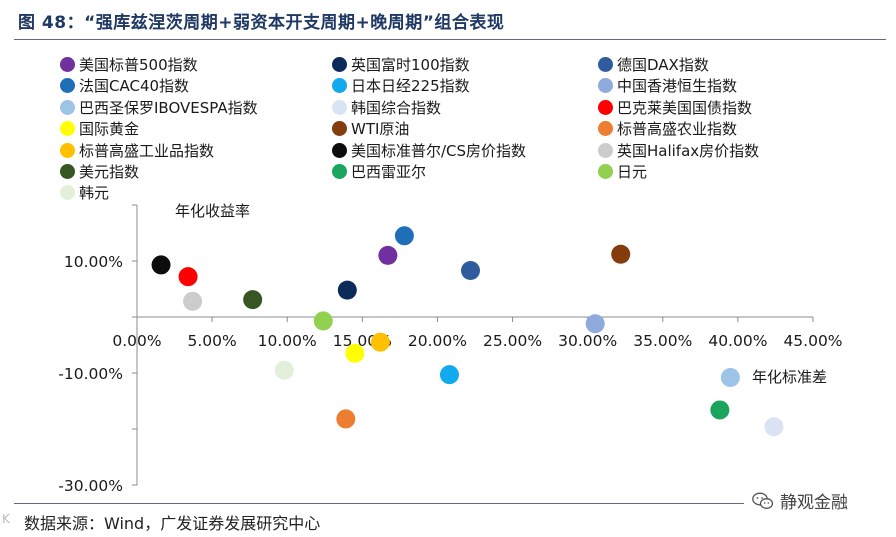 The height and width of the screenshot is (537, 896). Describe the element at coordinates (662, 341) in the screenshot. I see `x-tick-label: 35.00%` at that location.